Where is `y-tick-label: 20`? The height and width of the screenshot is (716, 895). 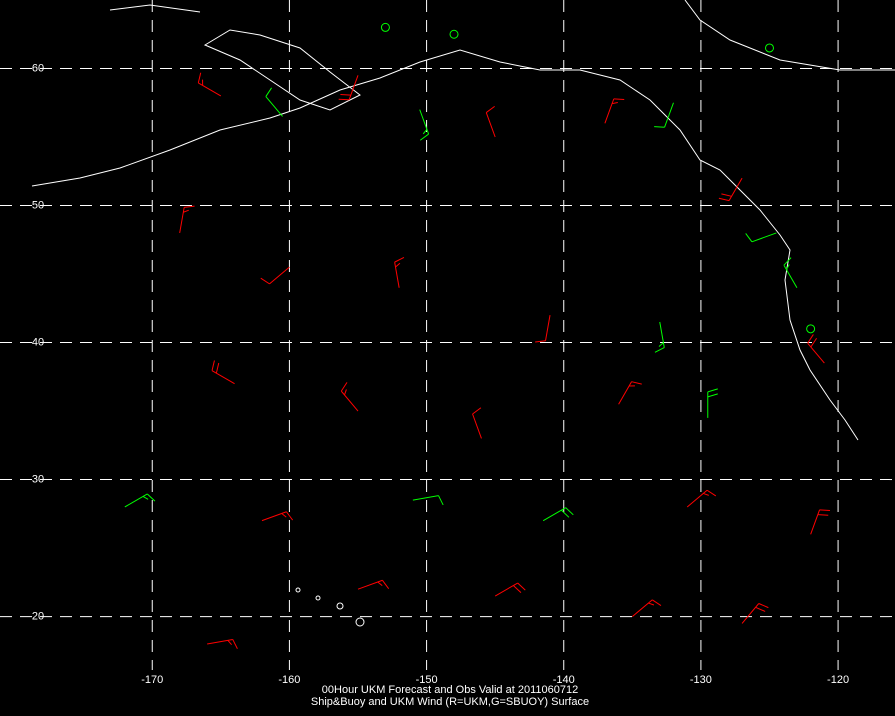 y-tick-label: 20 is located at coordinates (38, 616).